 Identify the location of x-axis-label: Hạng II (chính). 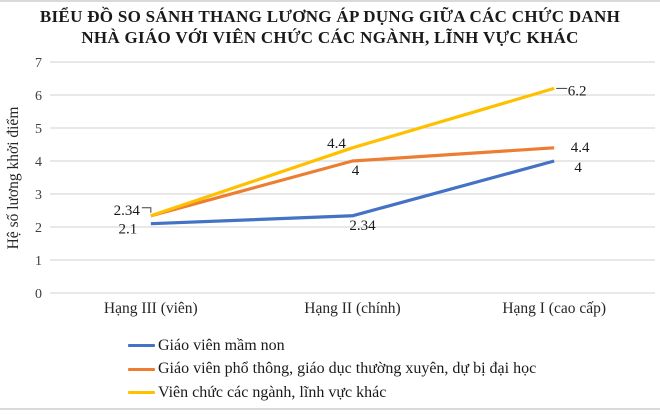
(352, 308).